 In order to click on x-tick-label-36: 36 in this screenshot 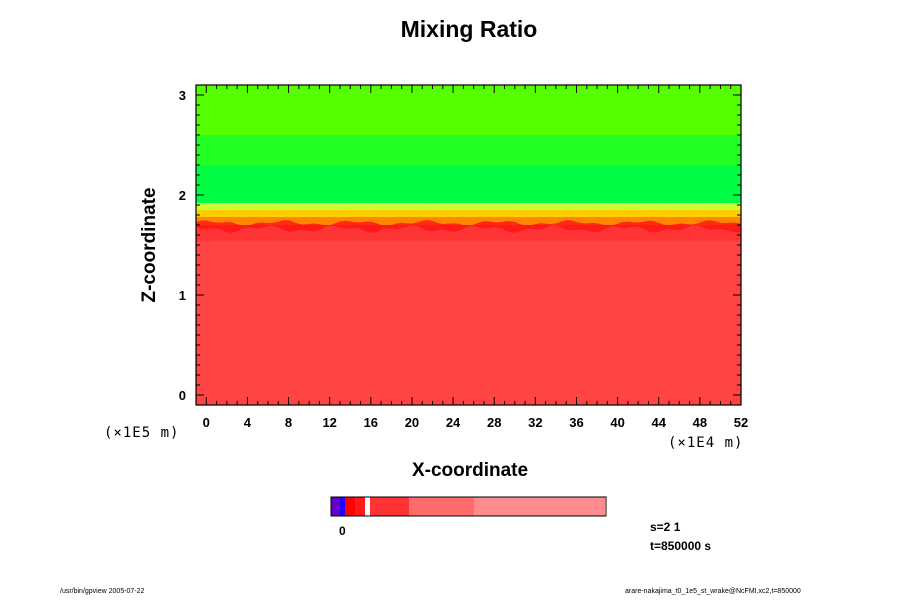, I will do `click(576, 422)`.